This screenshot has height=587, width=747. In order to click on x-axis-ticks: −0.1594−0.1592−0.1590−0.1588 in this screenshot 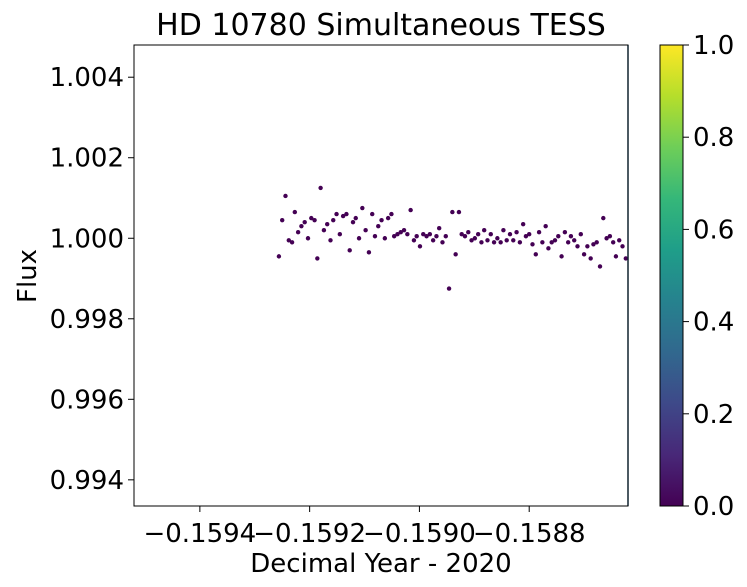, I will do `click(364, 527)`.